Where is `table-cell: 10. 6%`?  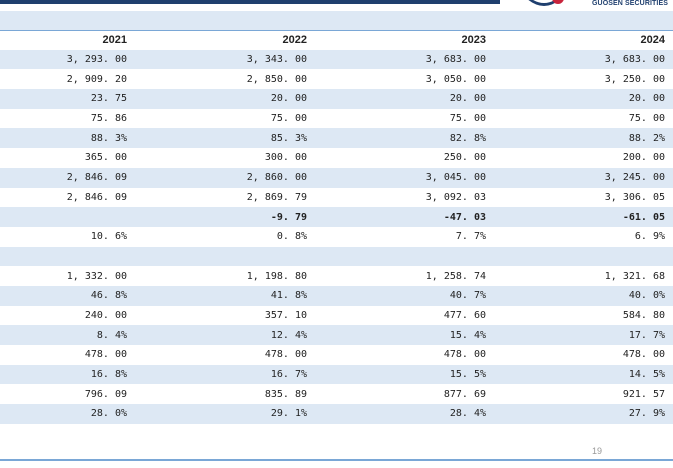
table-cell: 10. 6% is located at coordinates (108, 237).